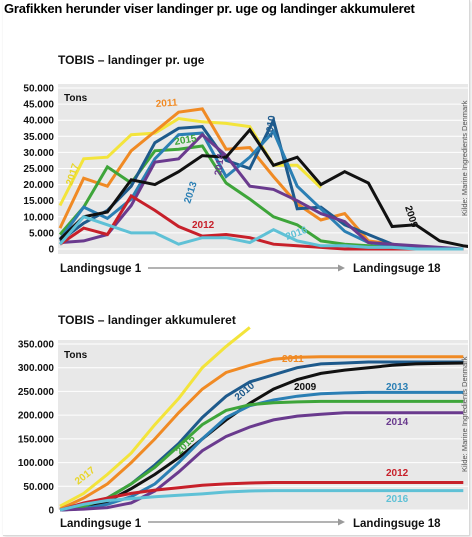  I want to click on y-tick-label: 30.000, so click(38, 153).